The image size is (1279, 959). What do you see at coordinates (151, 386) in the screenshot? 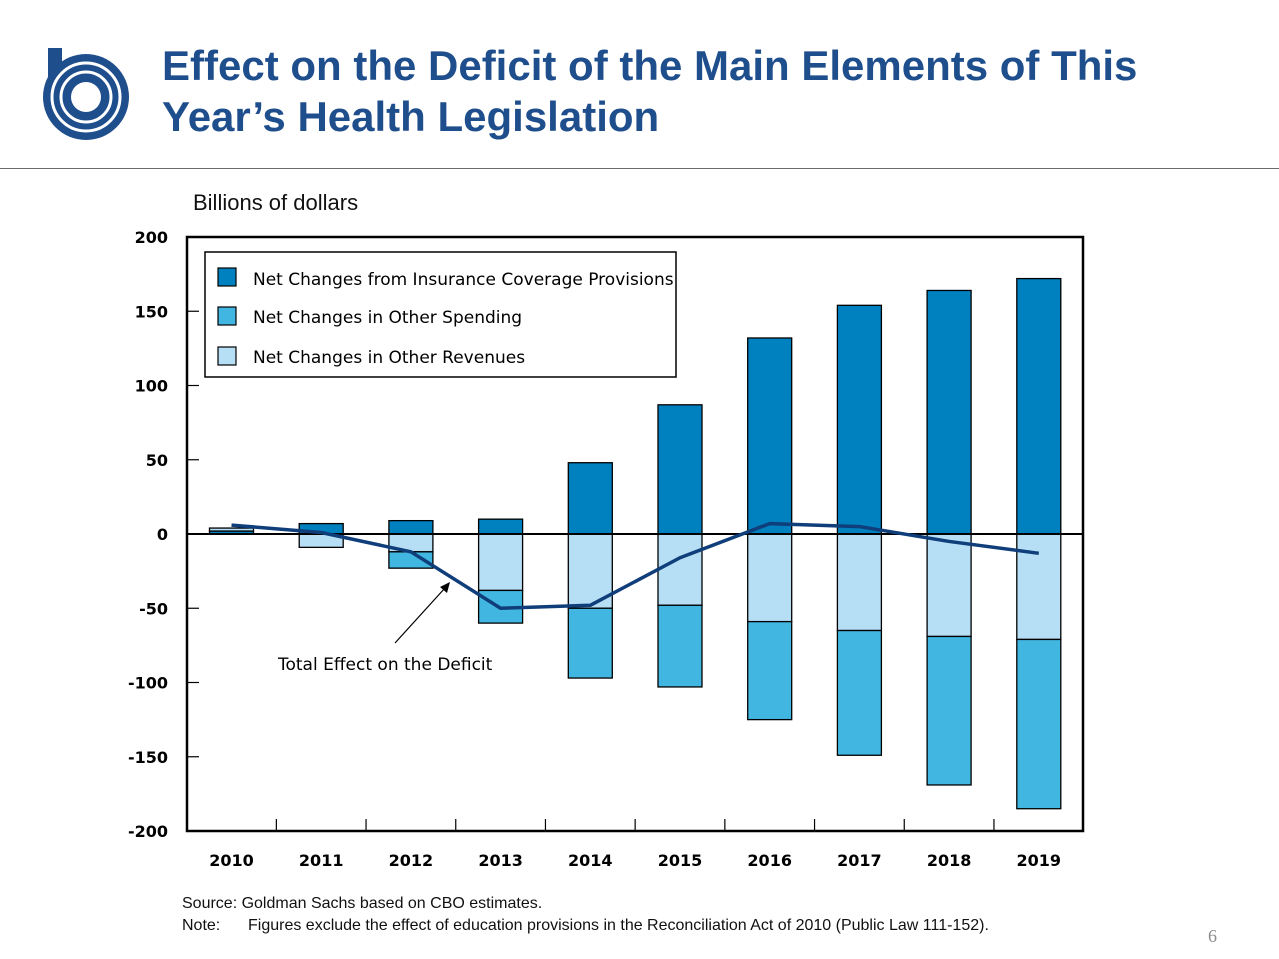
I see `y-tick-label: 100` at bounding box center [151, 386].